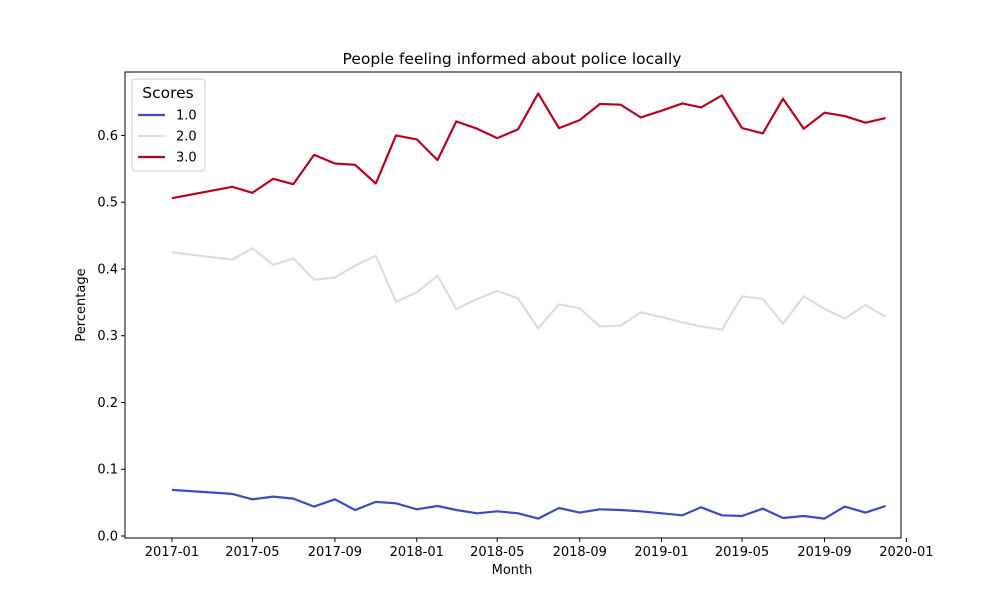 The width and height of the screenshot is (1000, 600). I want to click on x-tick-label: 2018-01, so click(417, 552).